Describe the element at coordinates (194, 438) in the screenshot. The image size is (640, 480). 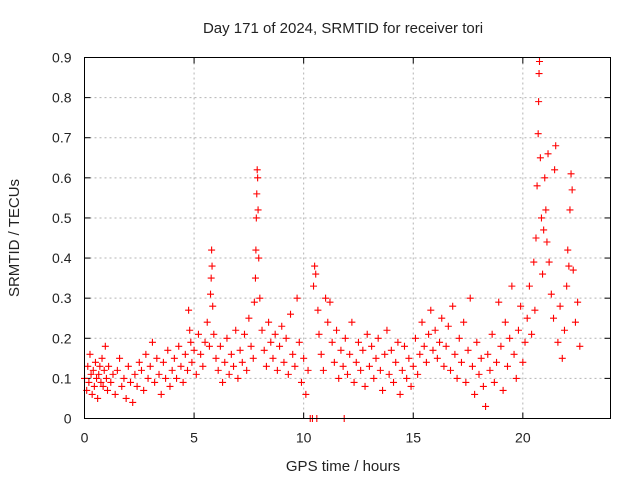
I see `x-tick-label: 5` at that location.